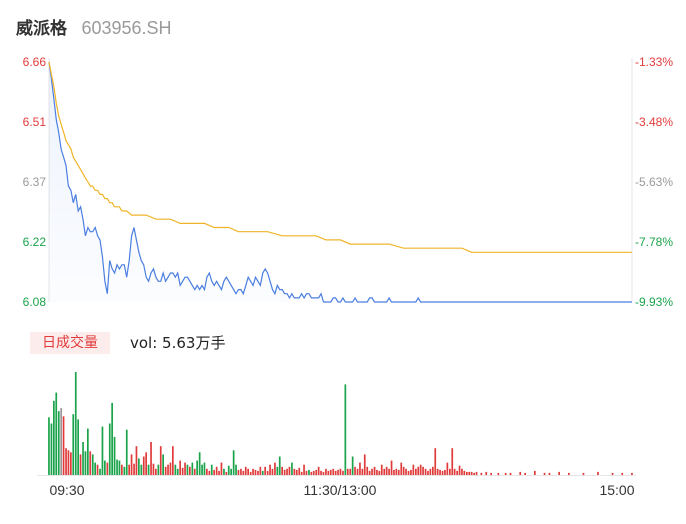 The width and height of the screenshot is (686, 524). What do you see at coordinates (194, 343) in the screenshot?
I see `volume-value: 5.63万手` at bounding box center [194, 343].